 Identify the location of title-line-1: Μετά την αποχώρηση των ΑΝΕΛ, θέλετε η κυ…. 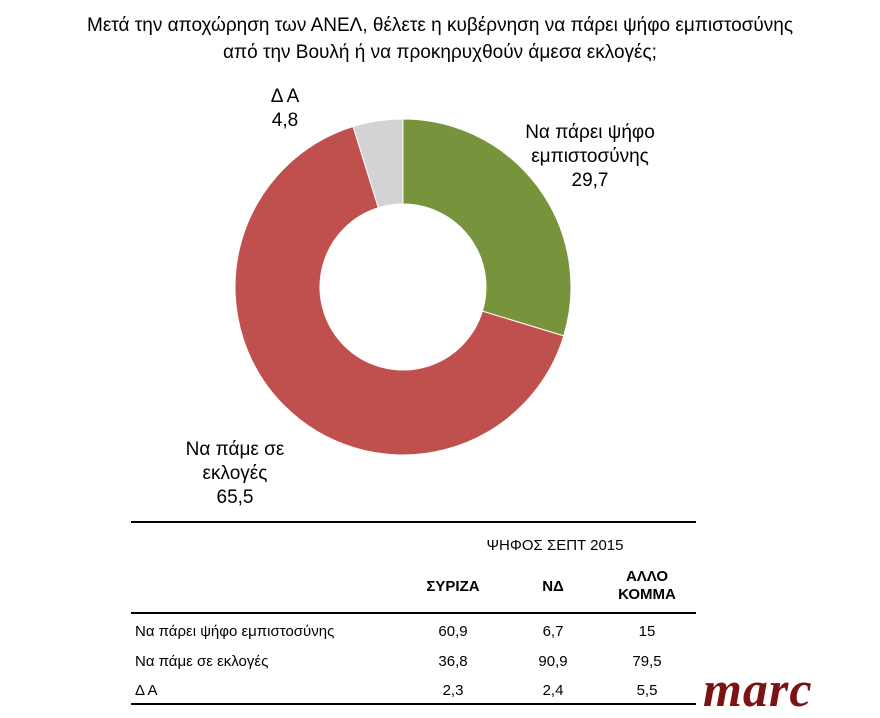
(440, 25).